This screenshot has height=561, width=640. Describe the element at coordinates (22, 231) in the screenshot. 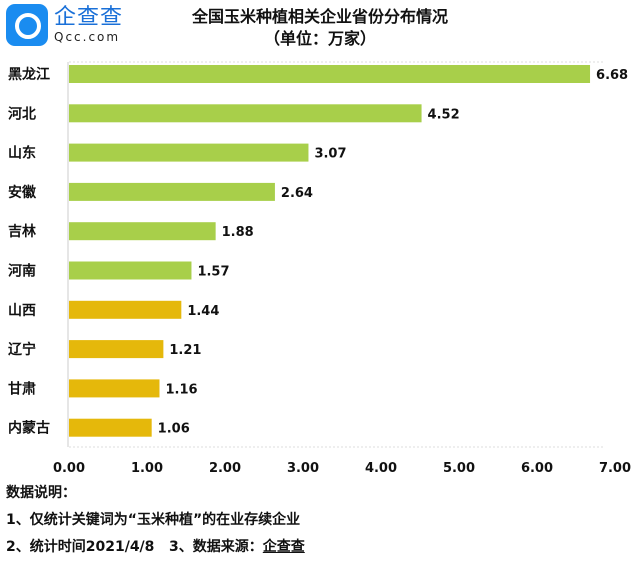

I see `category-label: 吉林` at that location.